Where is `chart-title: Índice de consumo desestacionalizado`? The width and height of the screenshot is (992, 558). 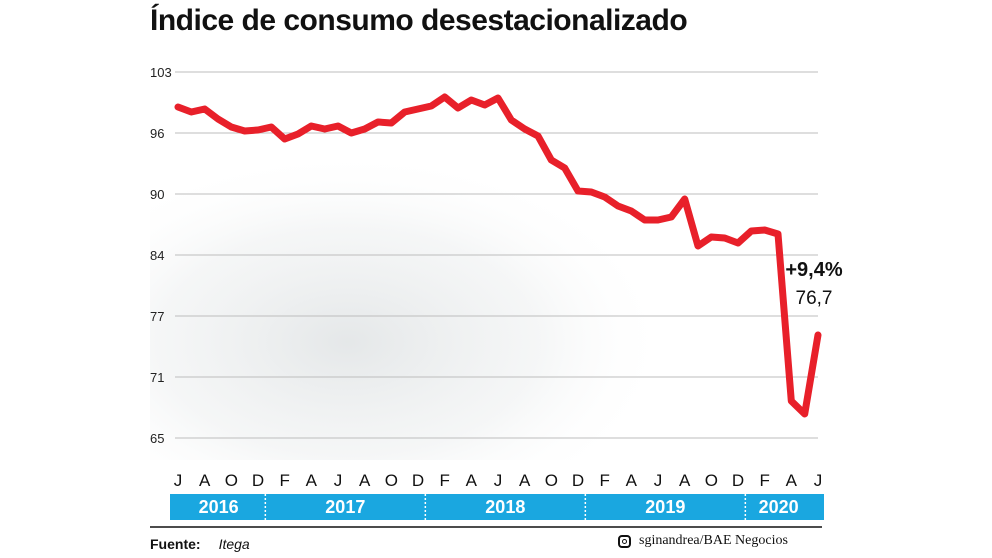
chart-title: Índice de consumo desestacionalizado is located at coordinates (419, 20).